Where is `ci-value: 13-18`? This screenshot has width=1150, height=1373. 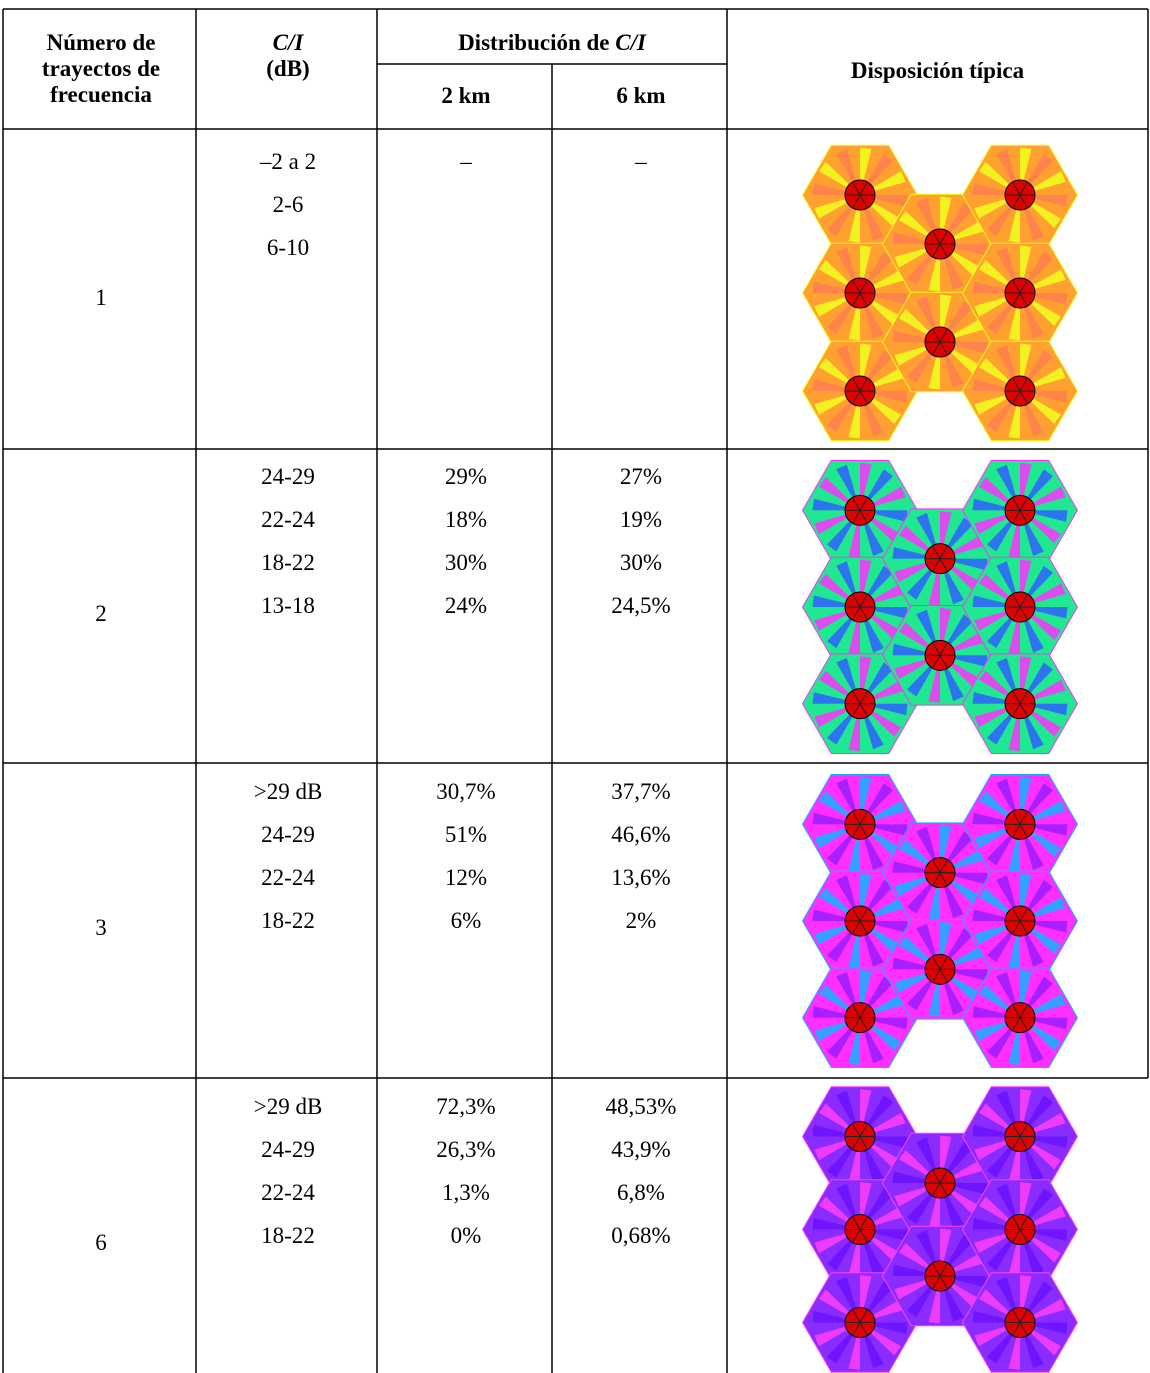 ci-value: 13-18 is located at coordinates (288, 605).